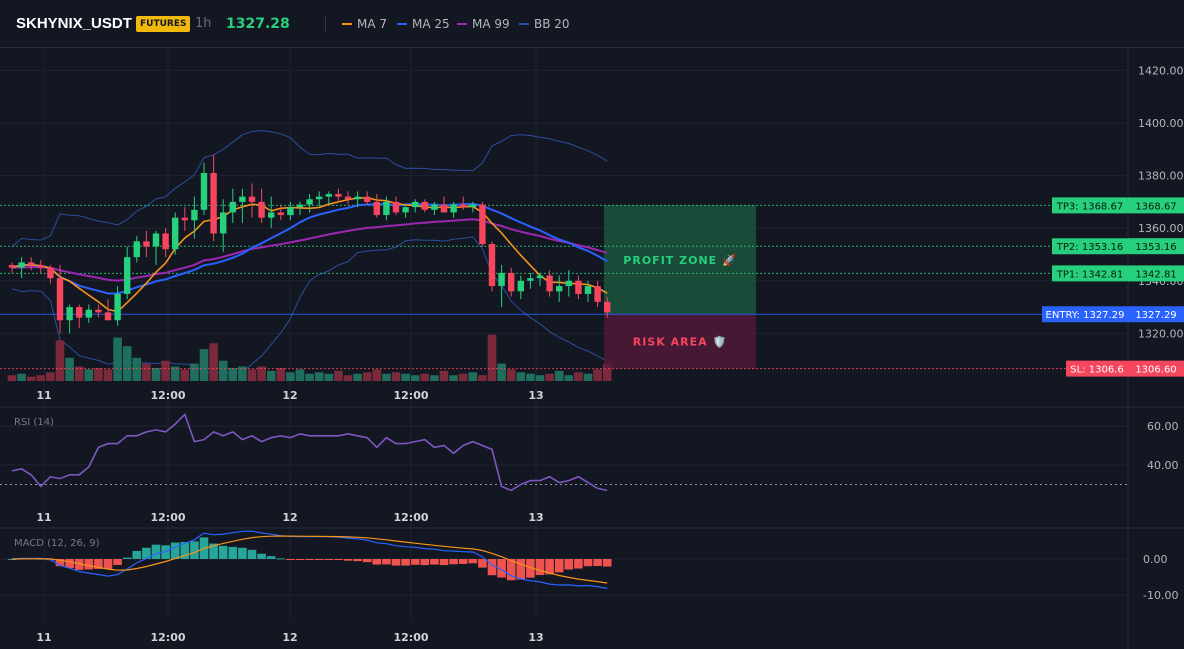  I want to click on entry-tag-label: ENTRY: 1327.29, so click(1085, 315).